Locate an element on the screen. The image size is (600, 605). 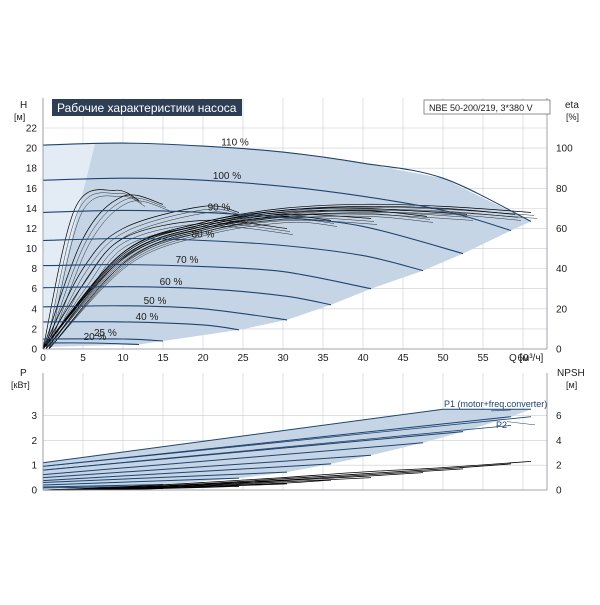
curve-label-1: 100 % is located at coordinates (227, 176).